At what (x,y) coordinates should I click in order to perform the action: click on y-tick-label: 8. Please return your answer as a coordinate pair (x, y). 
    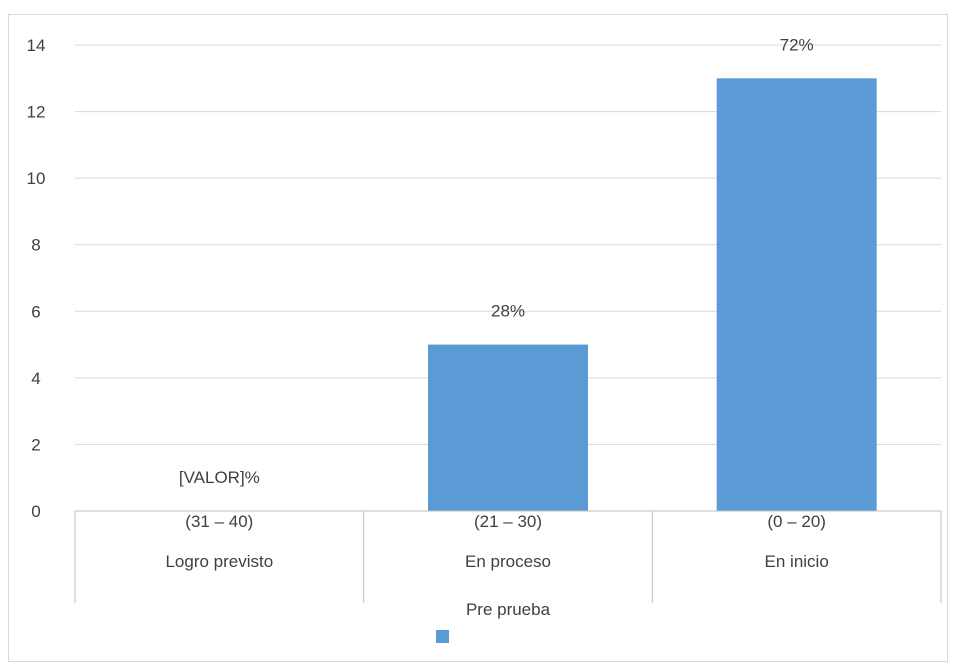
    Looking at the image, I should click on (35, 245).